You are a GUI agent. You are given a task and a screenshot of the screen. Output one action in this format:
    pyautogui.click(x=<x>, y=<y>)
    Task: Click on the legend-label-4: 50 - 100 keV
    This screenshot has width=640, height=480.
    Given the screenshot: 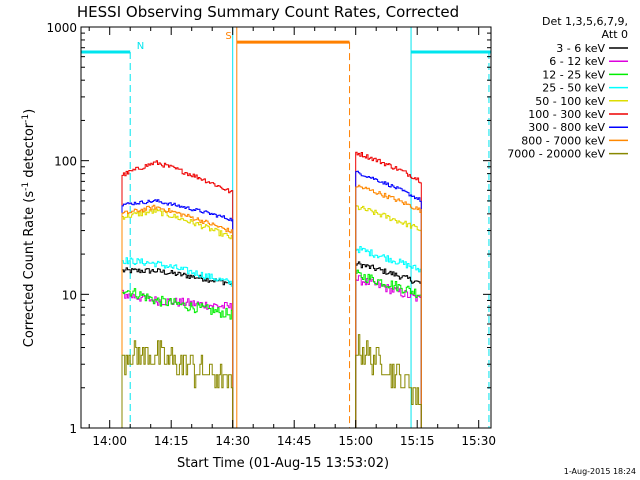 What is the action you would take?
    pyautogui.click(x=570, y=101)
    